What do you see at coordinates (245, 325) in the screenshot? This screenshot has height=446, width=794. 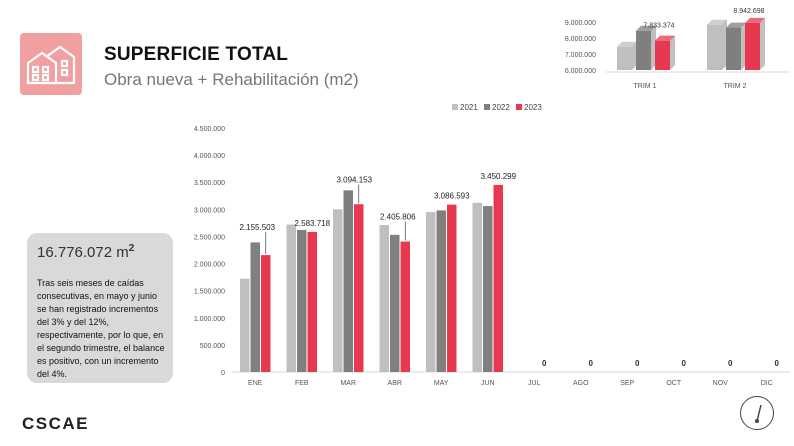 I see `bar-2021-ene` at bounding box center [245, 325].